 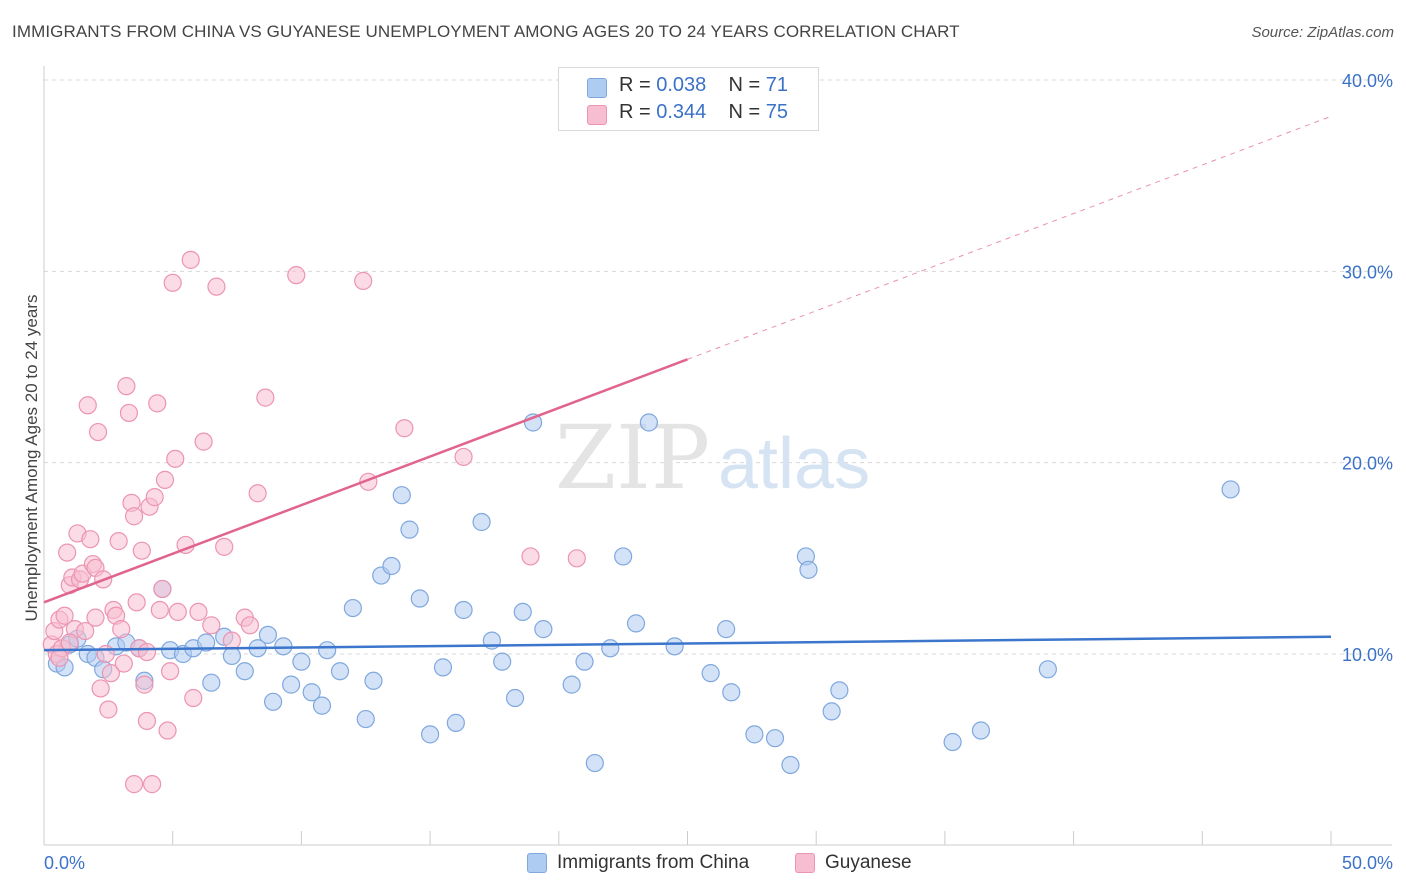 I want to click on correlation-legend: R = 0.038 N = 71 R = 0.344 N = 75, so click(x=688, y=99).